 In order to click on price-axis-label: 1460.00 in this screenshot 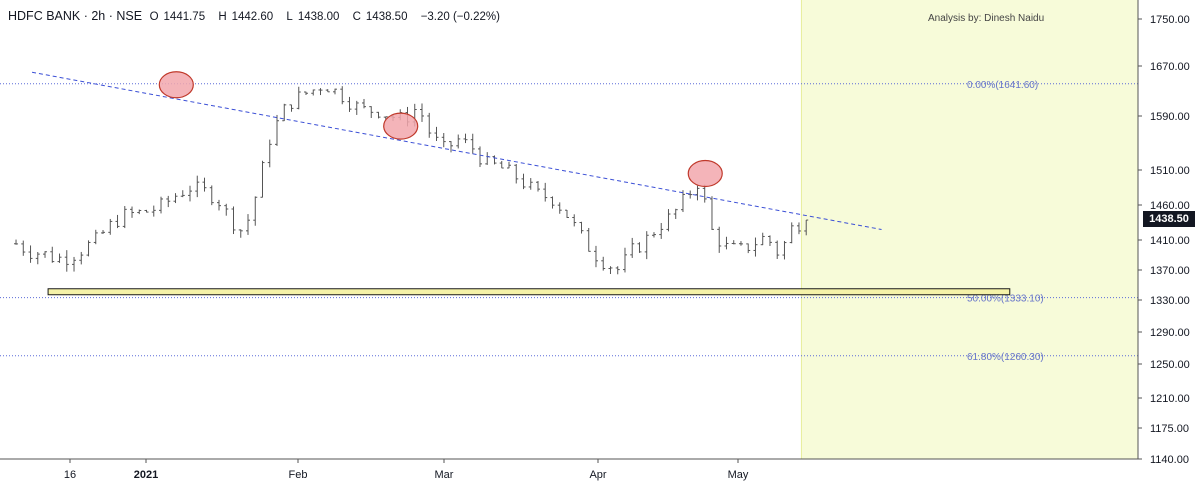, I will do `click(1170, 206)`.